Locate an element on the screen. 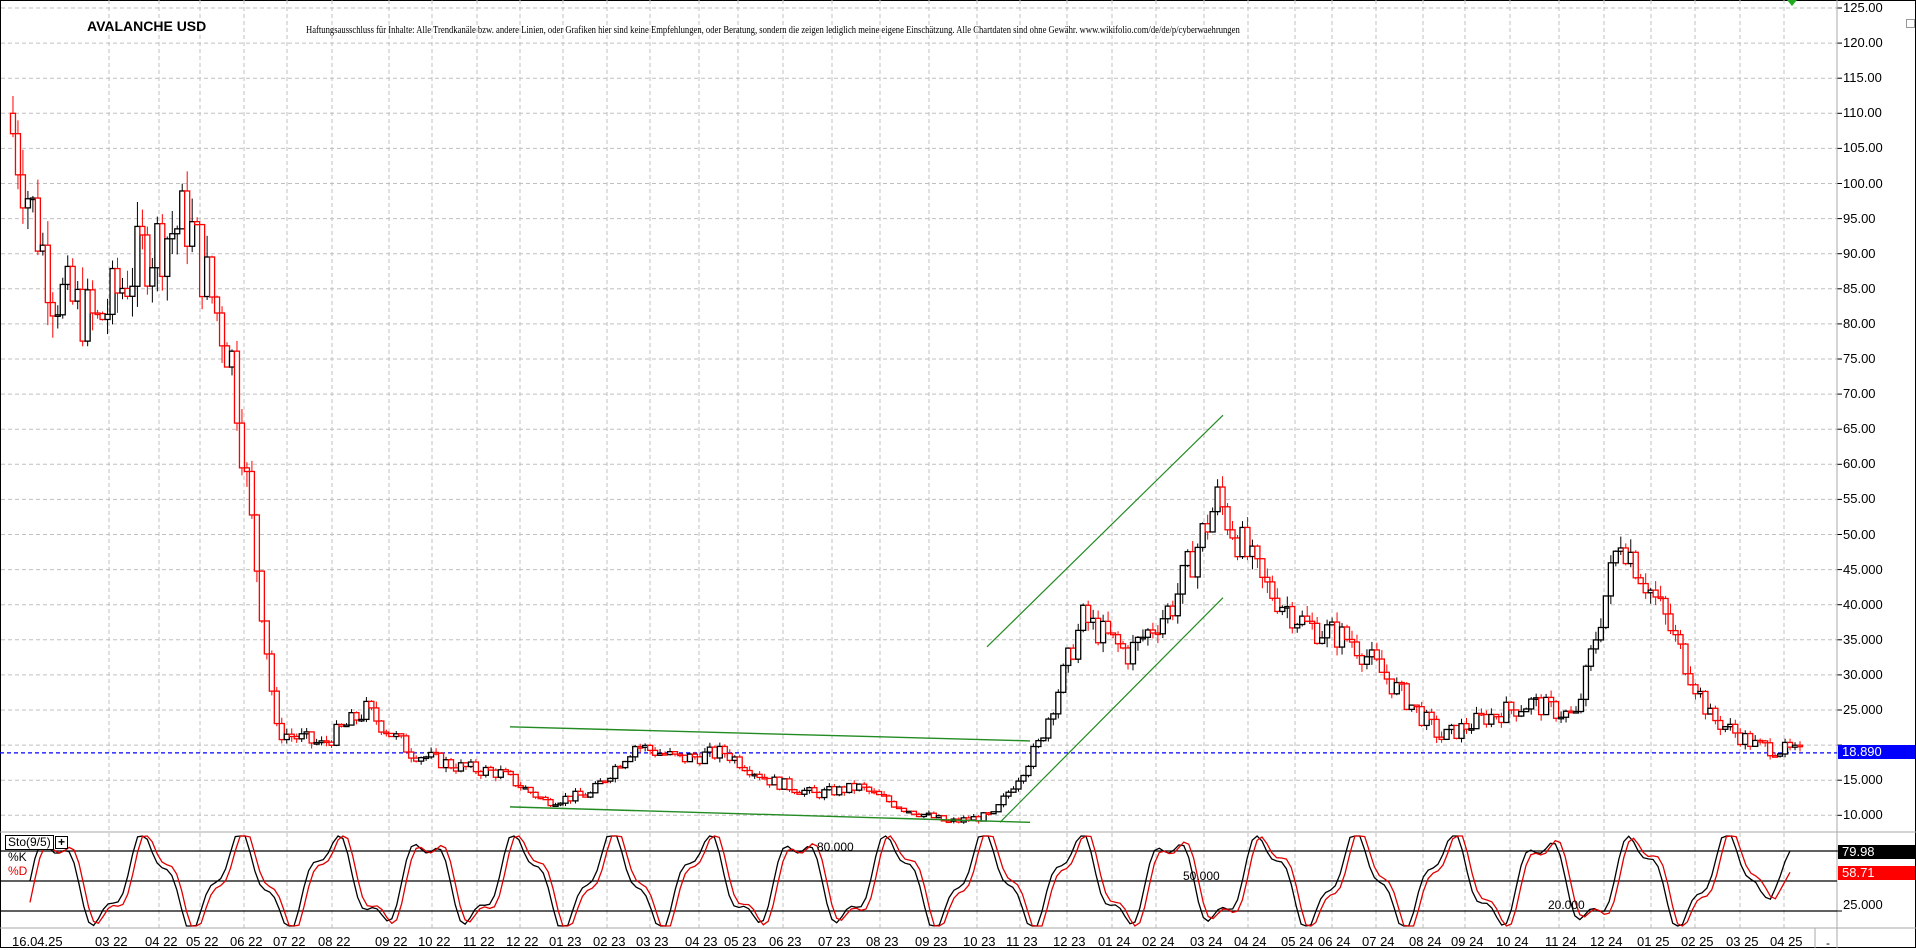 Image resolution: width=1916 pixels, height=950 pixels. price-tick-label: 25.000 is located at coordinates (1863, 709).